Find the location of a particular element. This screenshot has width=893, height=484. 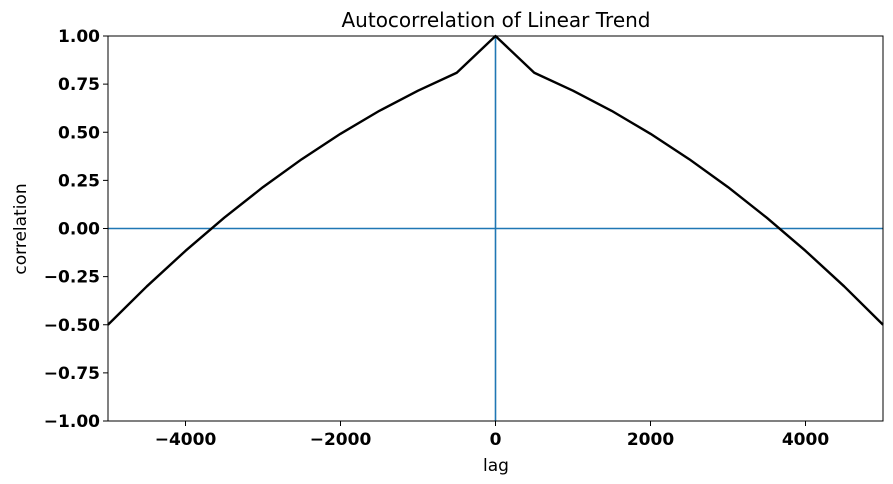

y-axis-ticks: 1.00 0.75 0.50 0.25 0.00 −0.25 −0.50 −0.75 −1.00 is located at coordinates (76, 229).